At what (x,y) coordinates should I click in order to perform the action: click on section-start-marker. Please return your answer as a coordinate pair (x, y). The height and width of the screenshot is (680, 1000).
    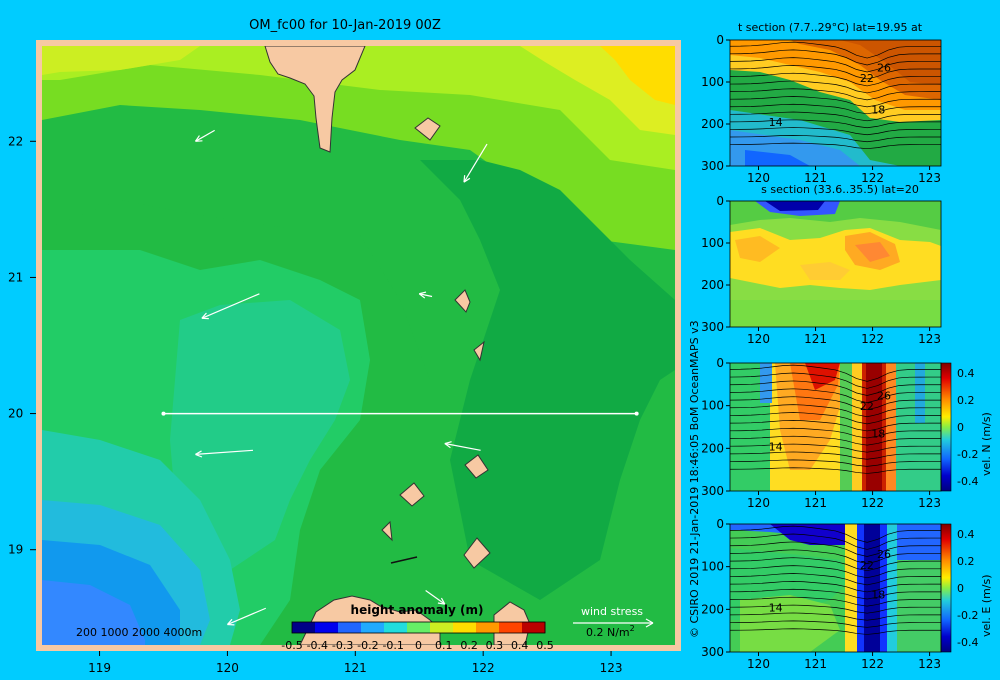
    Looking at the image, I should click on (163, 413).